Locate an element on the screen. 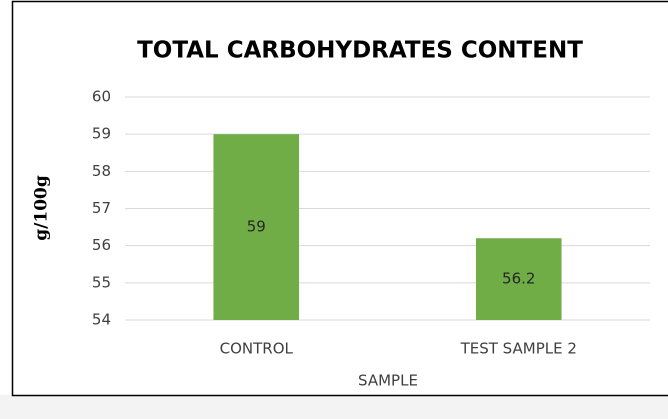 The height and width of the screenshot is (419, 668). y-tick-label: 59 is located at coordinates (101, 134).